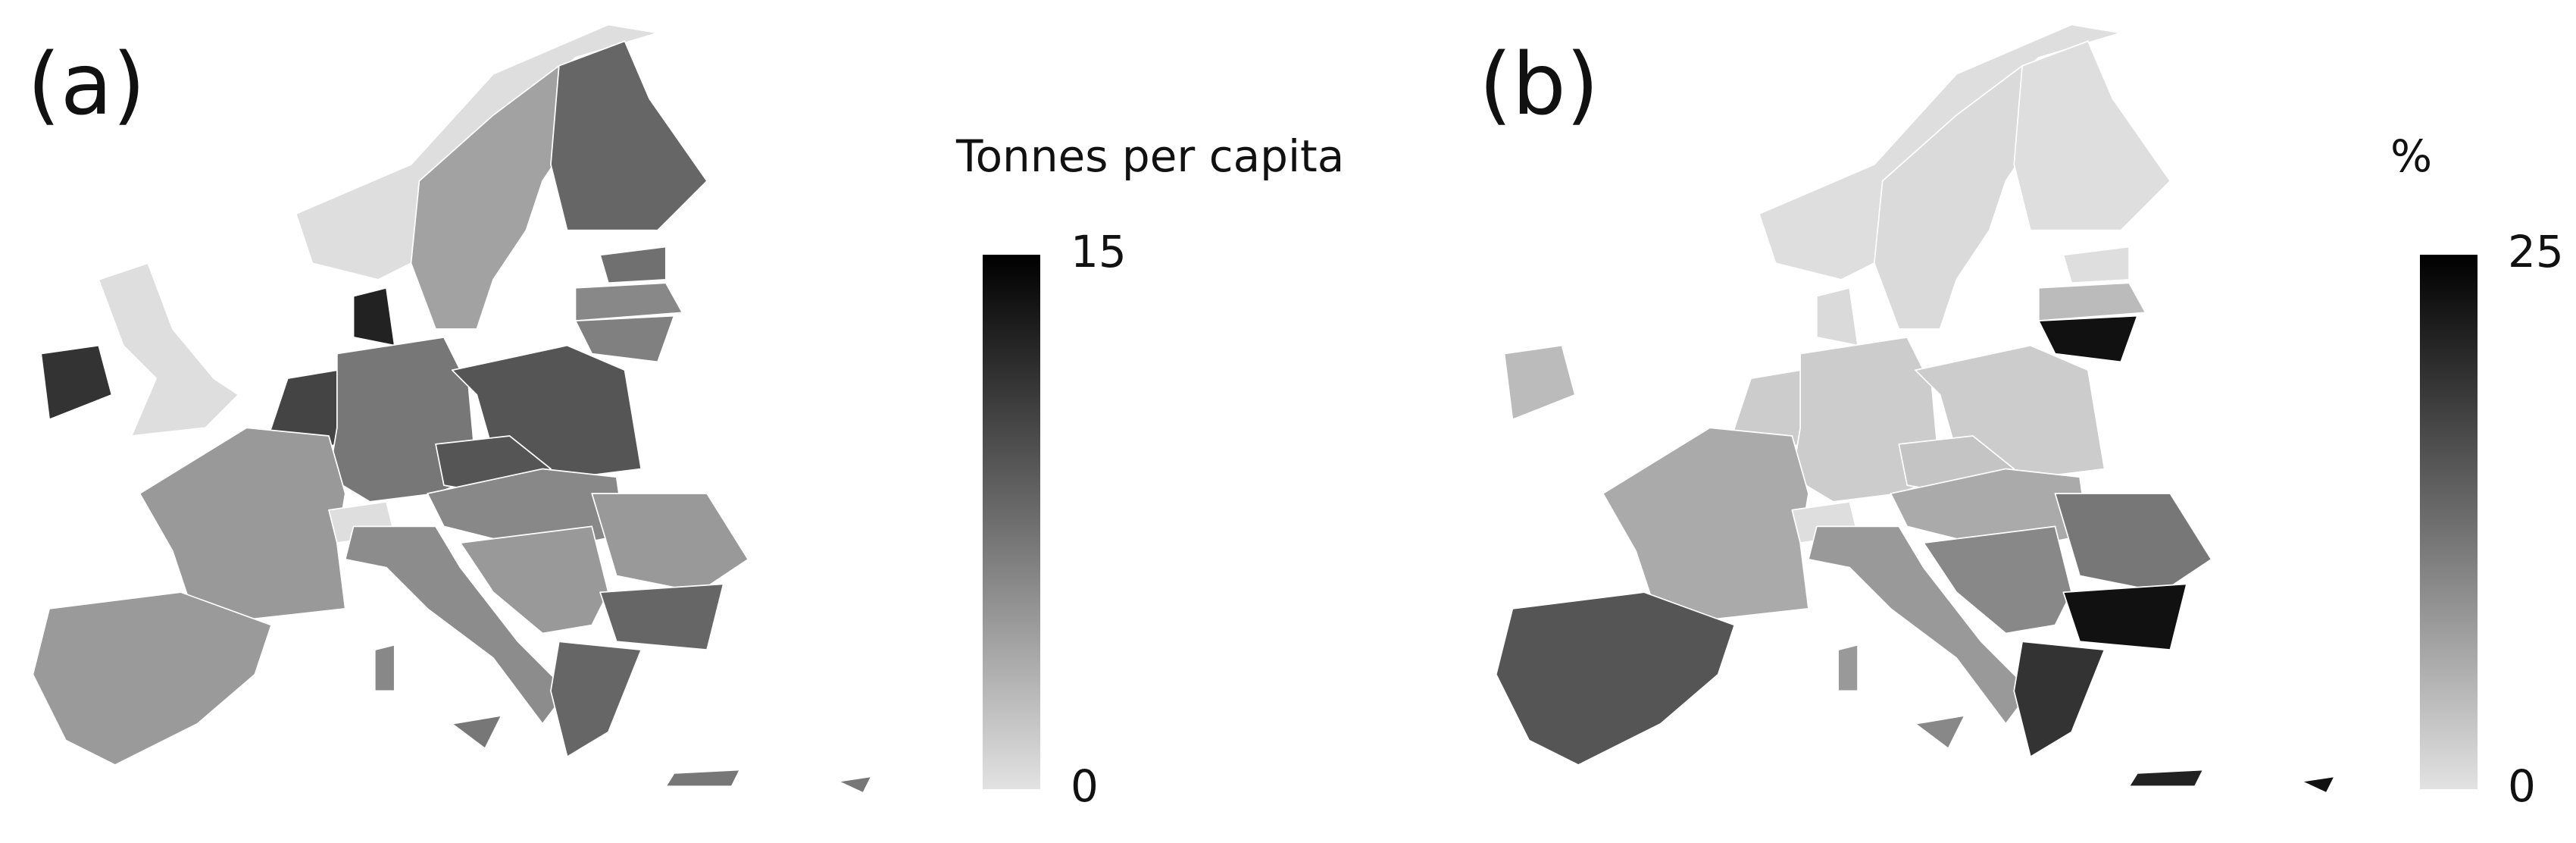  What do you see at coordinates (1539, 85) in the screenshot?
I see `panel-label: (b)` at bounding box center [1539, 85].